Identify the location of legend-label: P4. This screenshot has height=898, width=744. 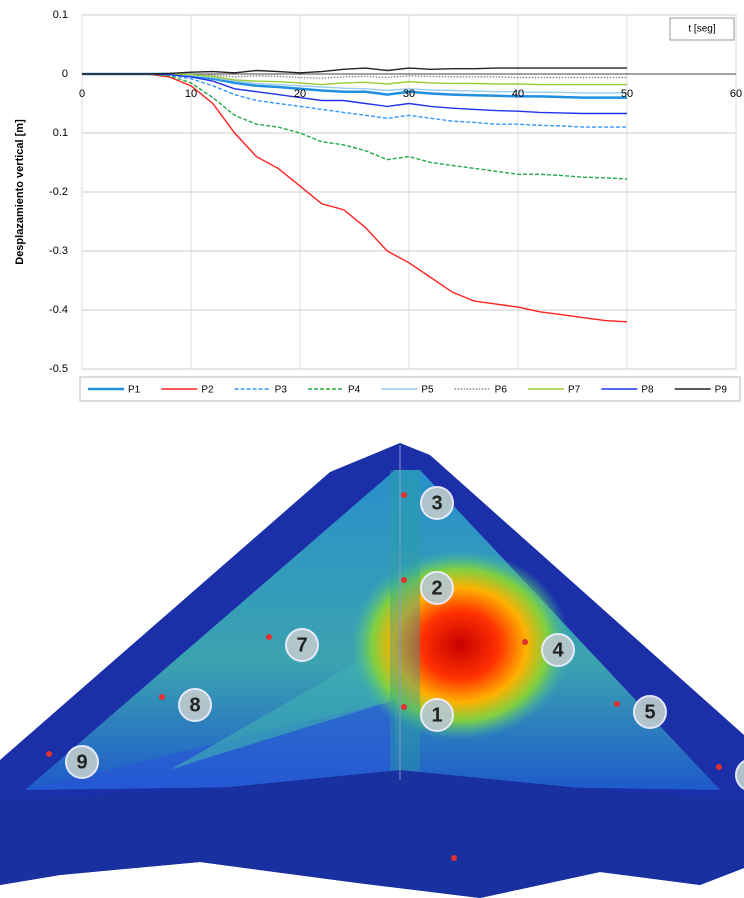
(354, 390).